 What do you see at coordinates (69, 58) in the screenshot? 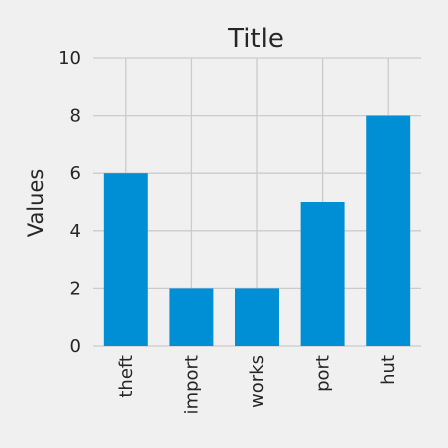
I see `y-tick-label: 10` at bounding box center [69, 58].